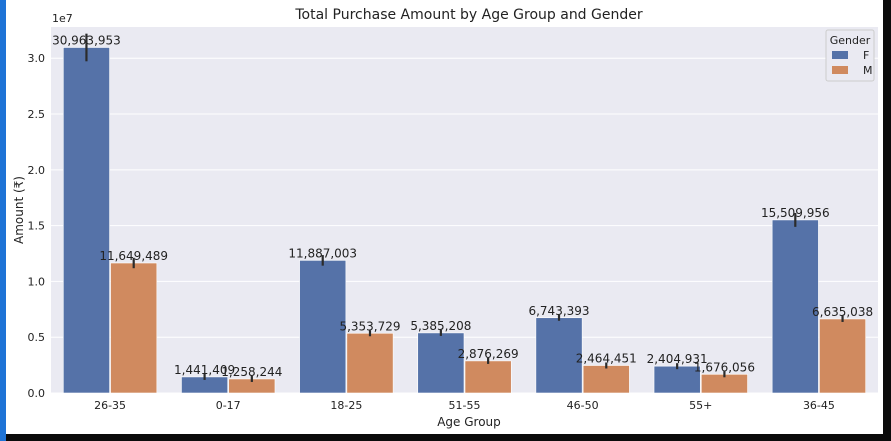 This screenshot has height=441, width=891. Describe the element at coordinates (133, 256) in the screenshot. I see `data-label: 11,649,489` at that location.